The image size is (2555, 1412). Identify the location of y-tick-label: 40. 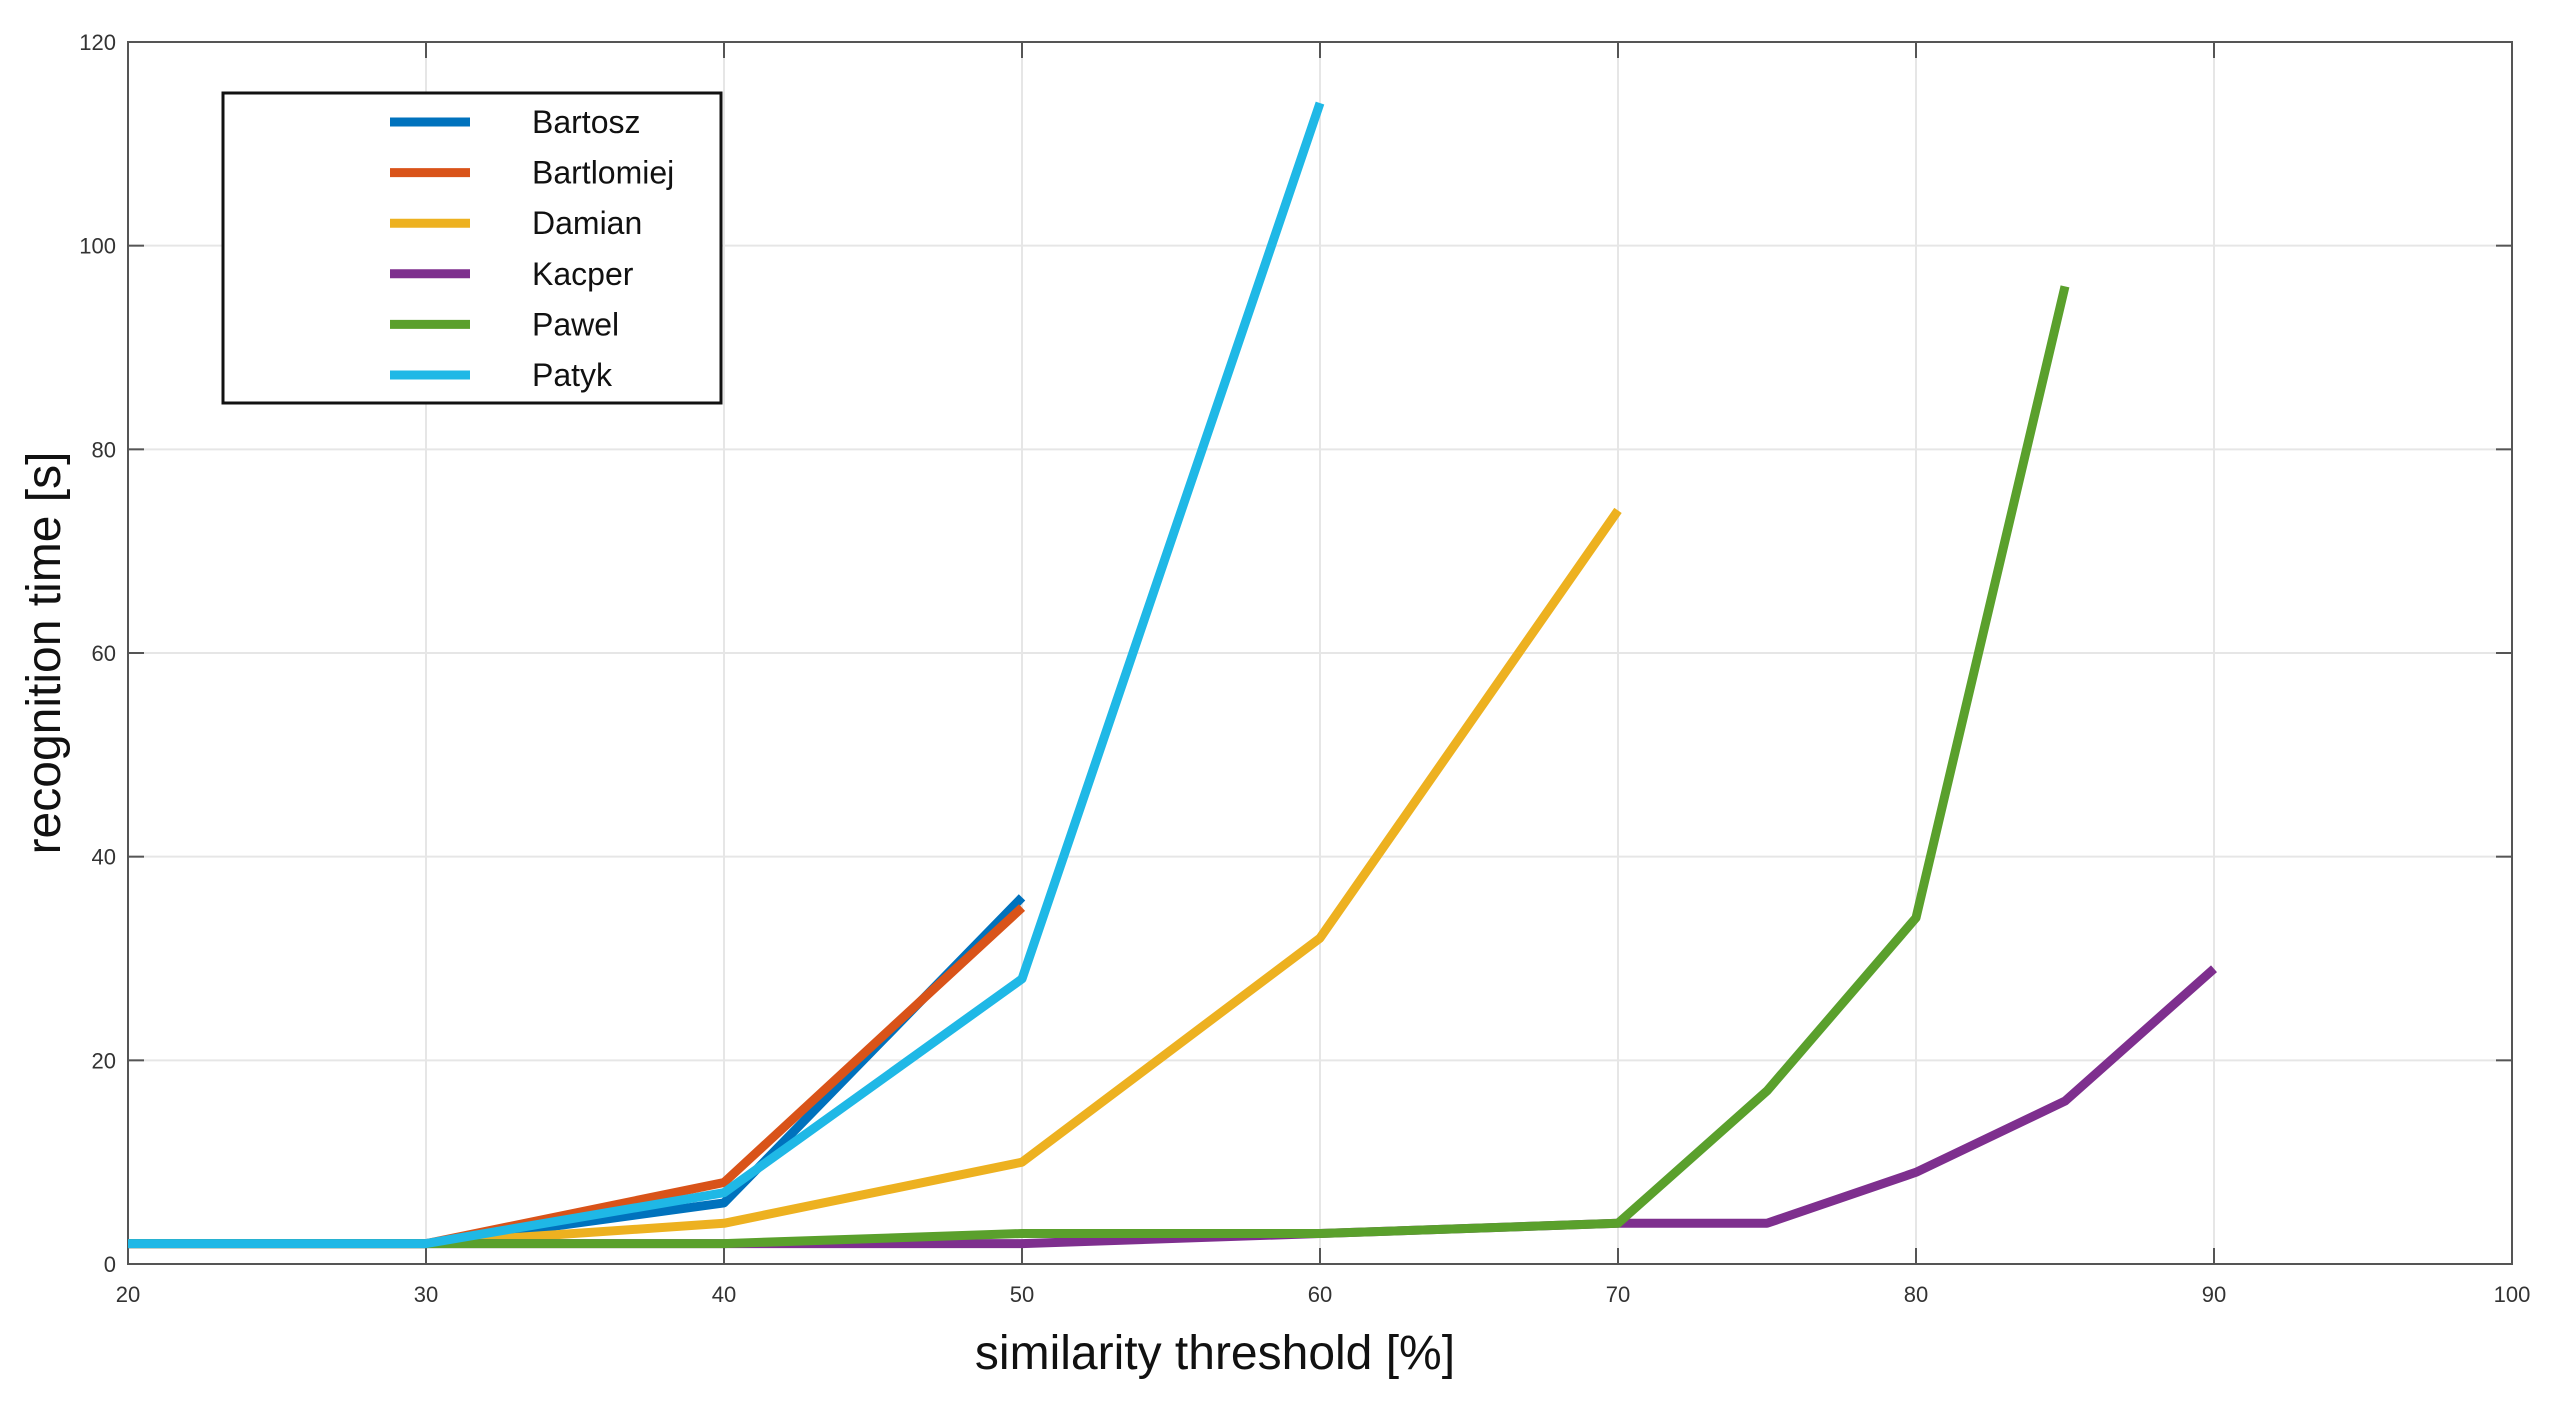
(104, 857).